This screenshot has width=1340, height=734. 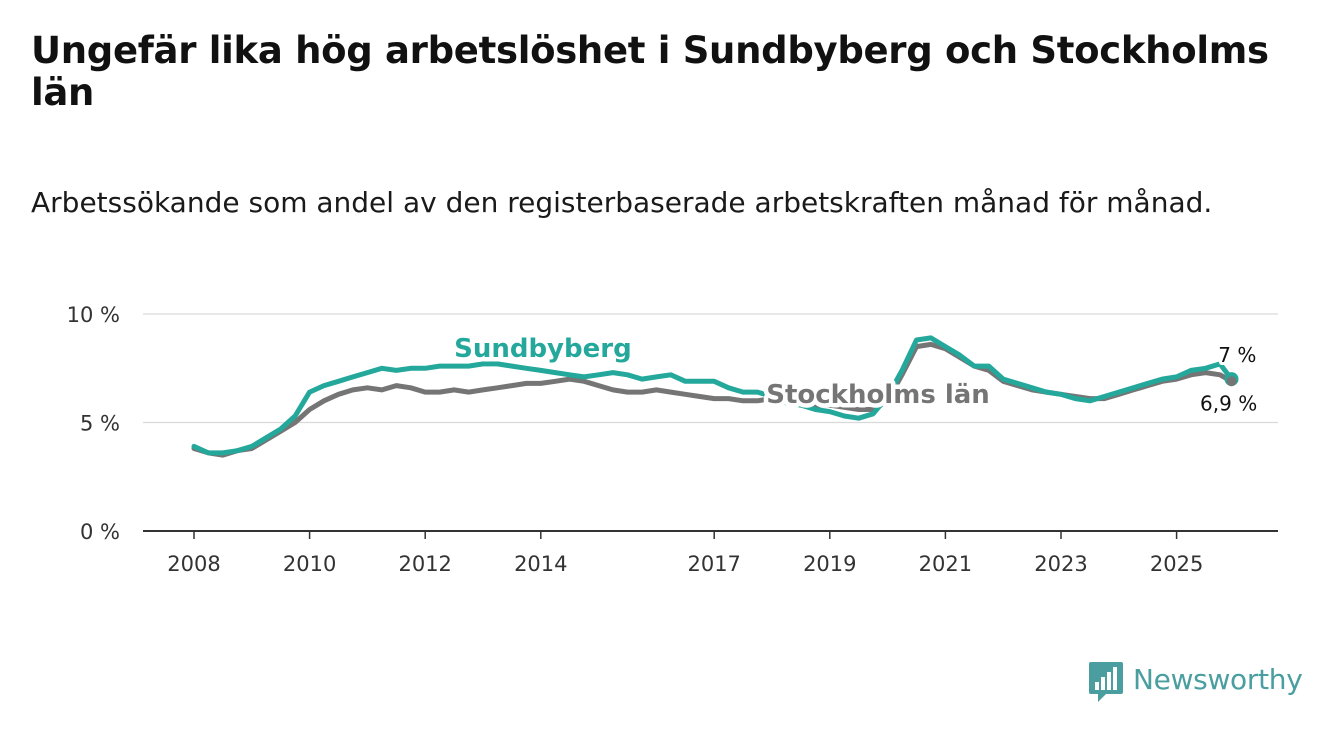 What do you see at coordinates (855, 374) in the screenshot?
I see `label-layer: Sundbyberg Stockholms län 7 % 6,9 %` at bounding box center [855, 374].